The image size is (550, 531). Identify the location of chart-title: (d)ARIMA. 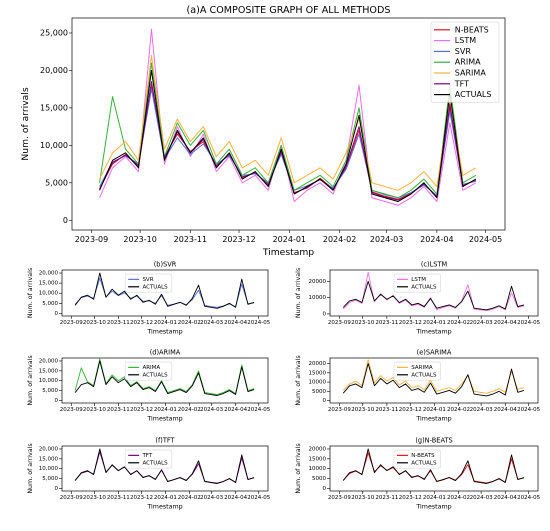
(165, 353).